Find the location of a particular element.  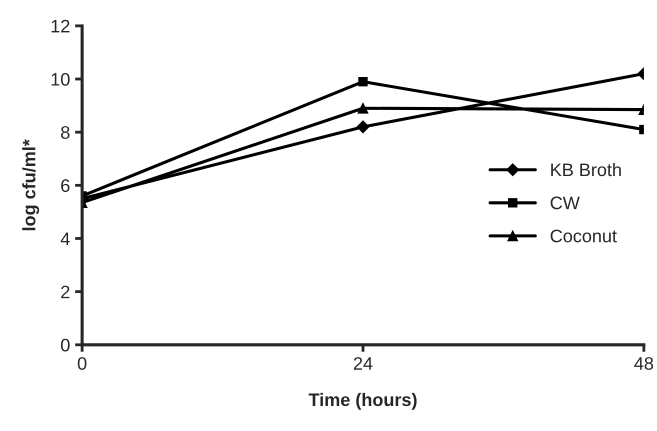

legend-label: KB Broth is located at coordinates (586, 169).